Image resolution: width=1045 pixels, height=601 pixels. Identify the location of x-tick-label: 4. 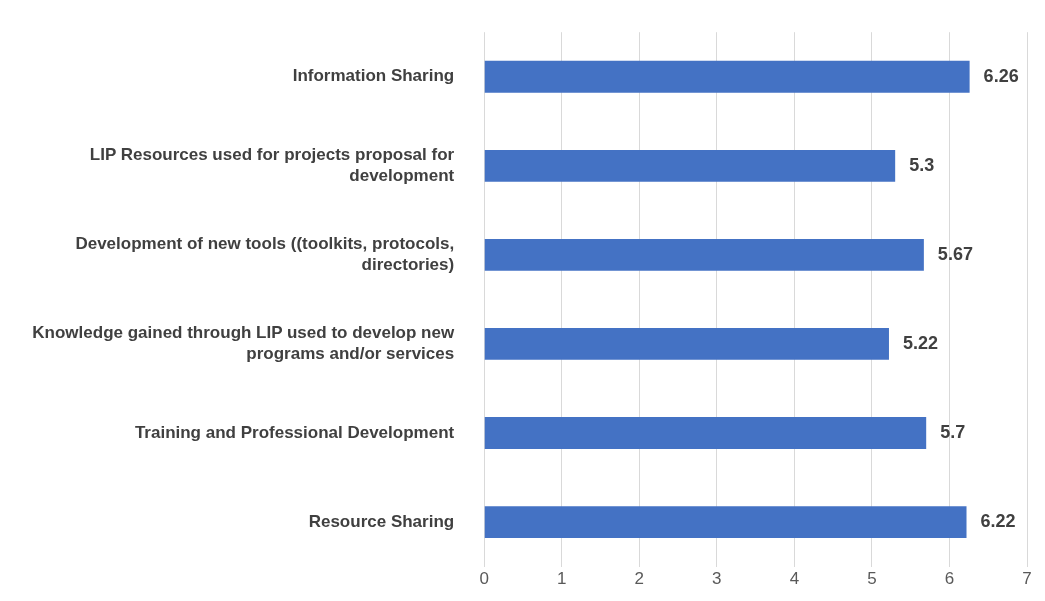
(794, 579).